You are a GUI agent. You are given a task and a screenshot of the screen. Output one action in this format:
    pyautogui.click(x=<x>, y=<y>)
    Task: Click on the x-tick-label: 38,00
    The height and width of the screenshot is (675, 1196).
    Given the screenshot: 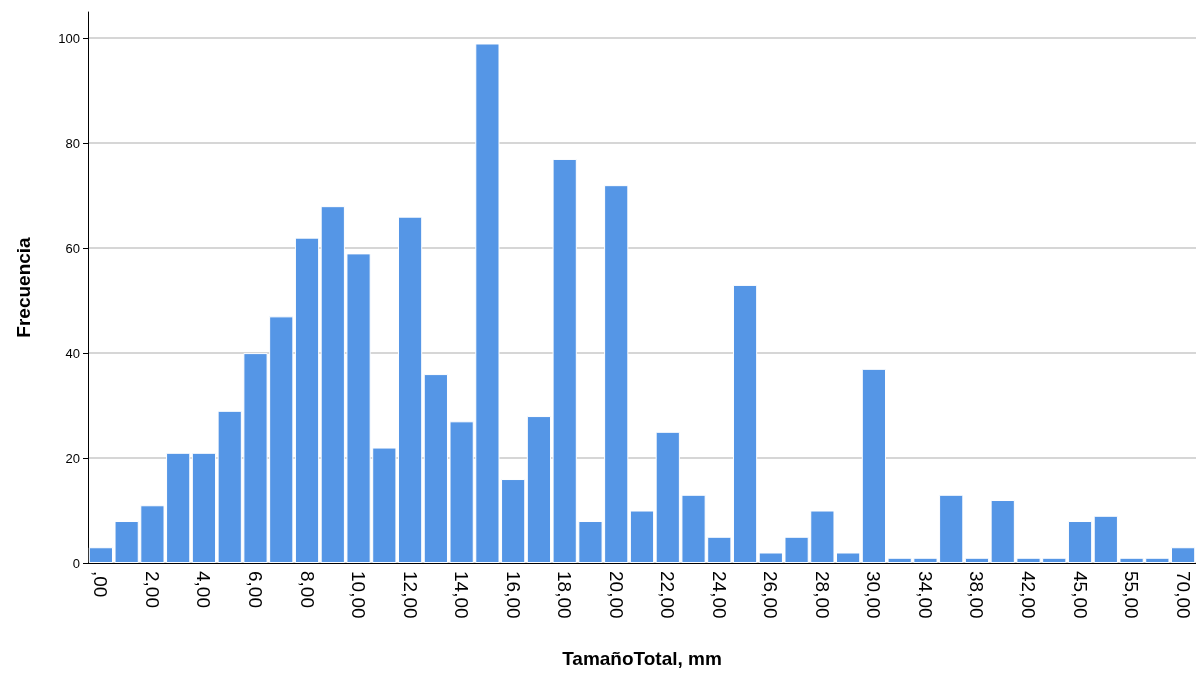 What is the action you would take?
    pyautogui.click(x=977, y=595)
    